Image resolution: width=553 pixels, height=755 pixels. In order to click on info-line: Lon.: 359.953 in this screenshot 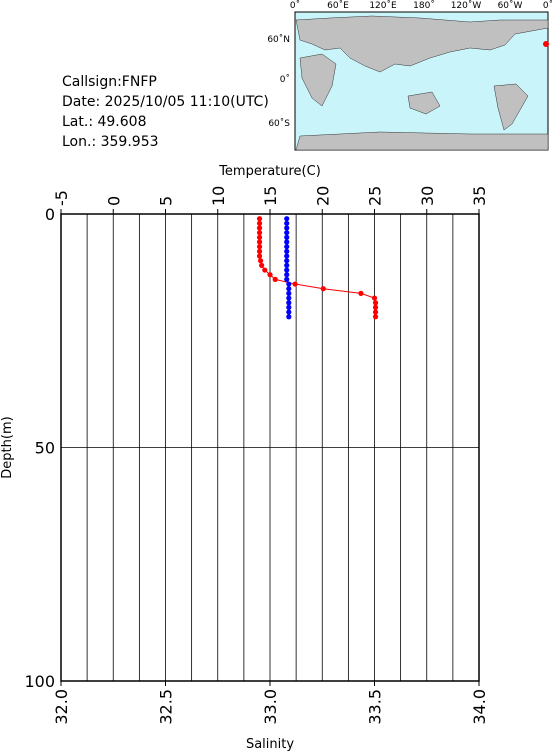, I will do `click(110, 142)`.